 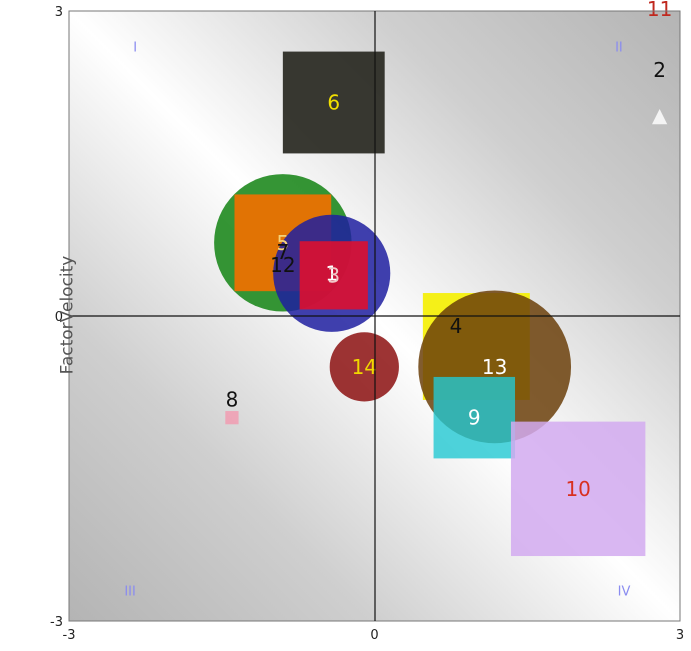 I want to click on quadrant-label-2: II, so click(x=619, y=48).